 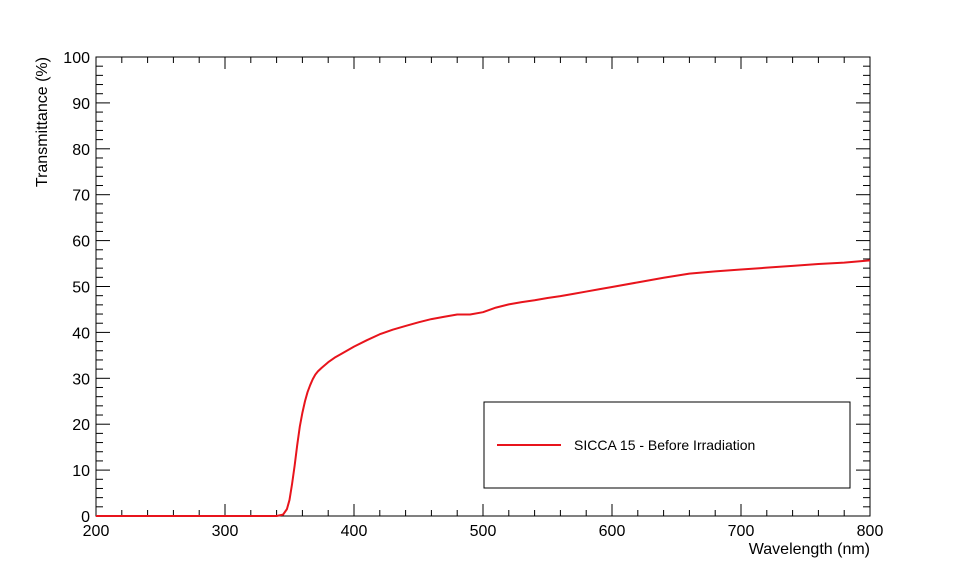 I want to click on y-tick-label: 10, so click(x=81, y=471).